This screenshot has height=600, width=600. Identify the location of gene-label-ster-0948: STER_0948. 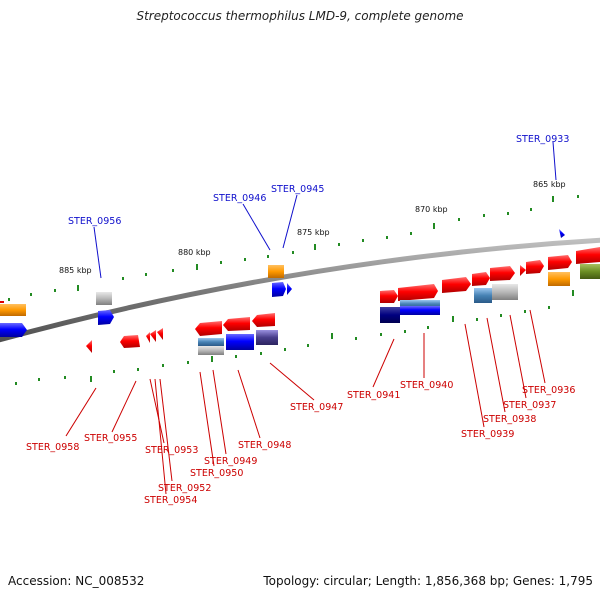
(264, 445).